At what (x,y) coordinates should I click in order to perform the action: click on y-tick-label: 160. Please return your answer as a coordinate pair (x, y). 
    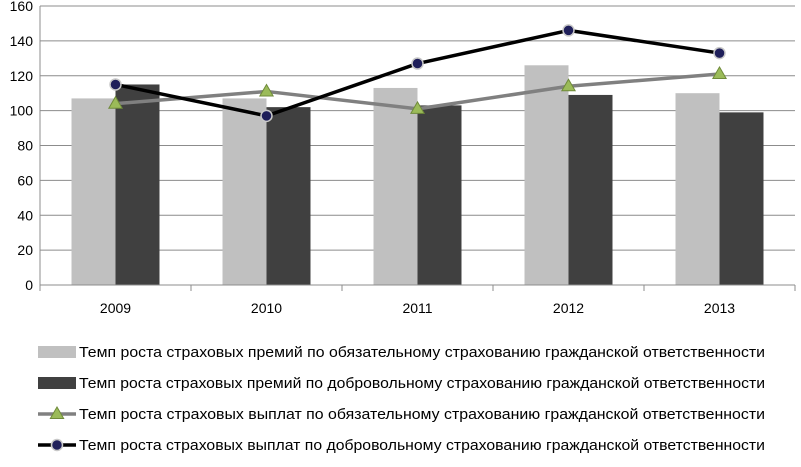
    Looking at the image, I should click on (22, 7).